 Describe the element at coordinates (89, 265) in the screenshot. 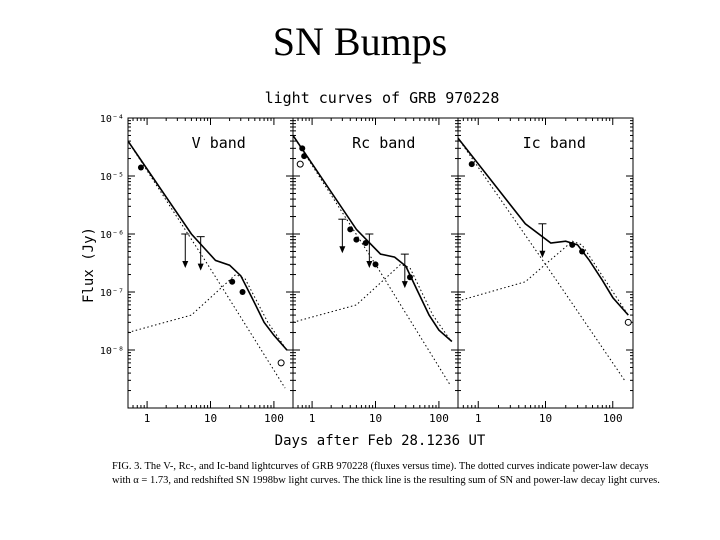

I see `y-axis-label: Flux (Jy)` at that location.